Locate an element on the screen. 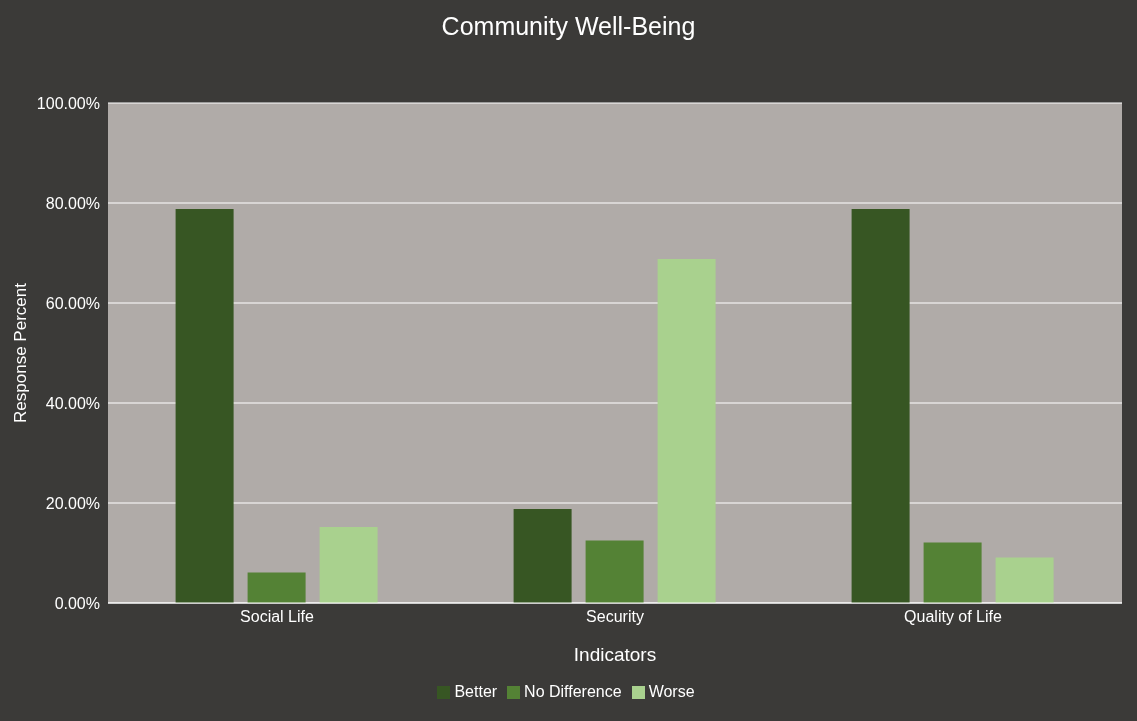 Image resolution: width=1137 pixels, height=721 pixels. x-tick-label: Quality of Life is located at coordinates (953, 617).